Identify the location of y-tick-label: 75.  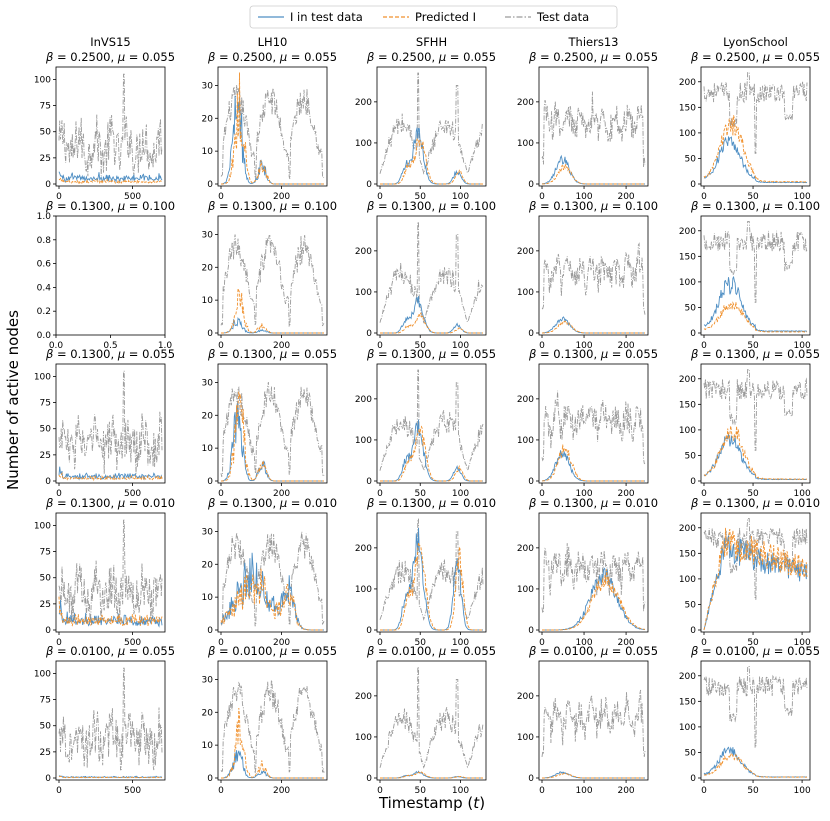
(45, 701).